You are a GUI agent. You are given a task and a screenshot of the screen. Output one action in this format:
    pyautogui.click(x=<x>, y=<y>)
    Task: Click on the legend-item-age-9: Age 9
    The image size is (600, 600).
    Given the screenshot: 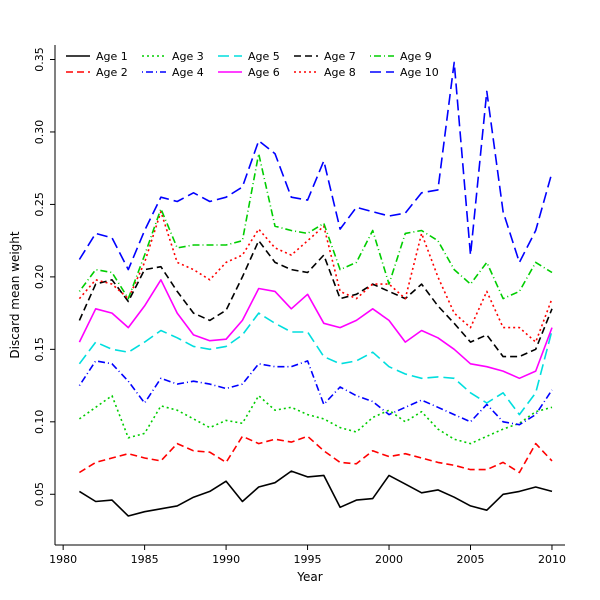 What is the action you would take?
    pyautogui.click(x=401, y=56)
    